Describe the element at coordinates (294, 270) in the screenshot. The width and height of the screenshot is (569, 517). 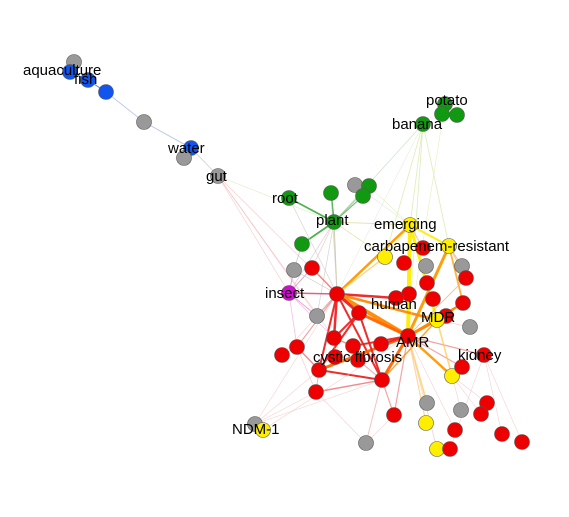
I see `node-c1` at that location.